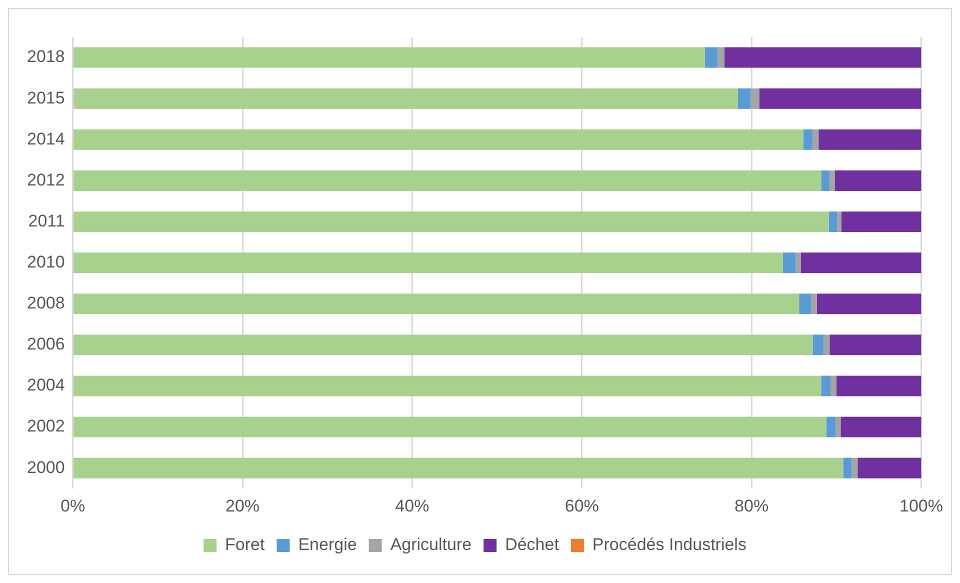  What do you see at coordinates (45, 385) in the screenshot?
I see `y-tick-label: 2004` at bounding box center [45, 385].